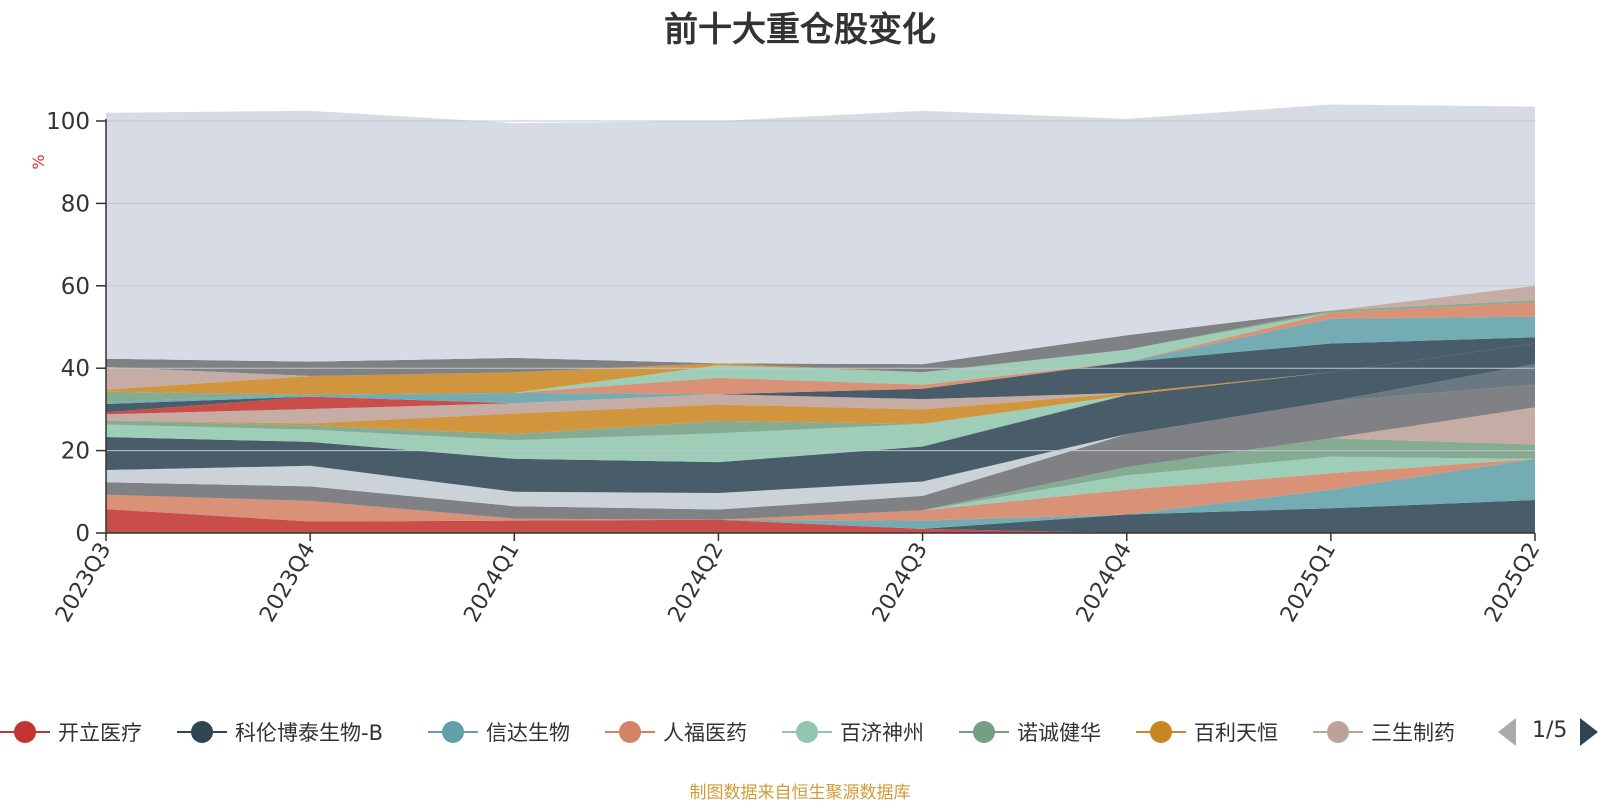 This screenshot has width=1600, height=803. I want to click on legend-item-5: 诺诚健华, so click(1030, 732).